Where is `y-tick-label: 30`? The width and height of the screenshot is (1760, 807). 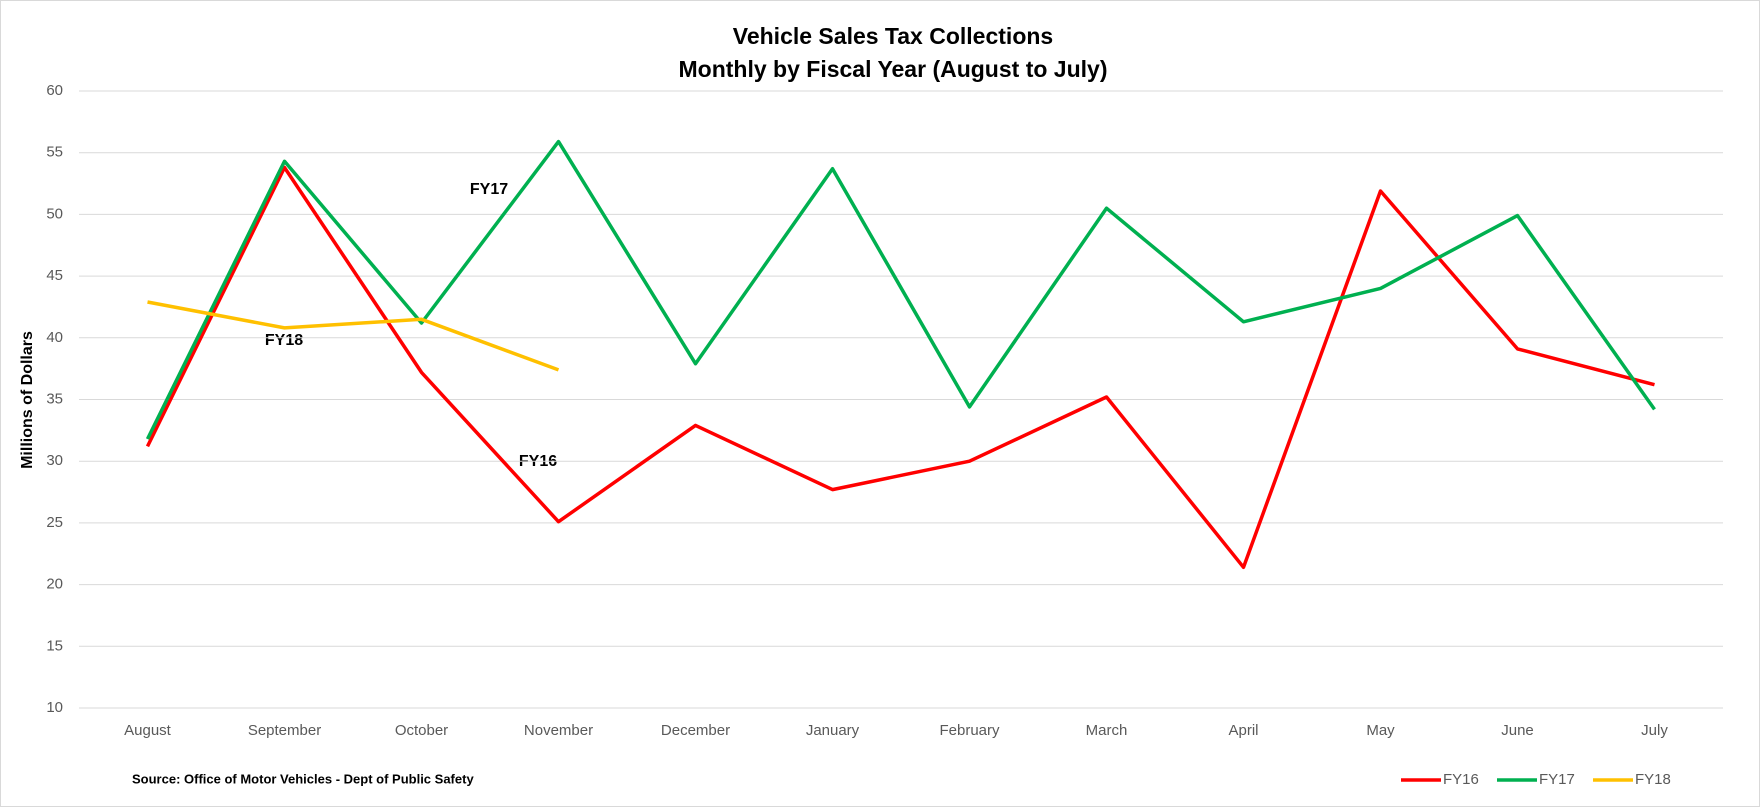
y-tick-label: 30 is located at coordinates (54, 460).